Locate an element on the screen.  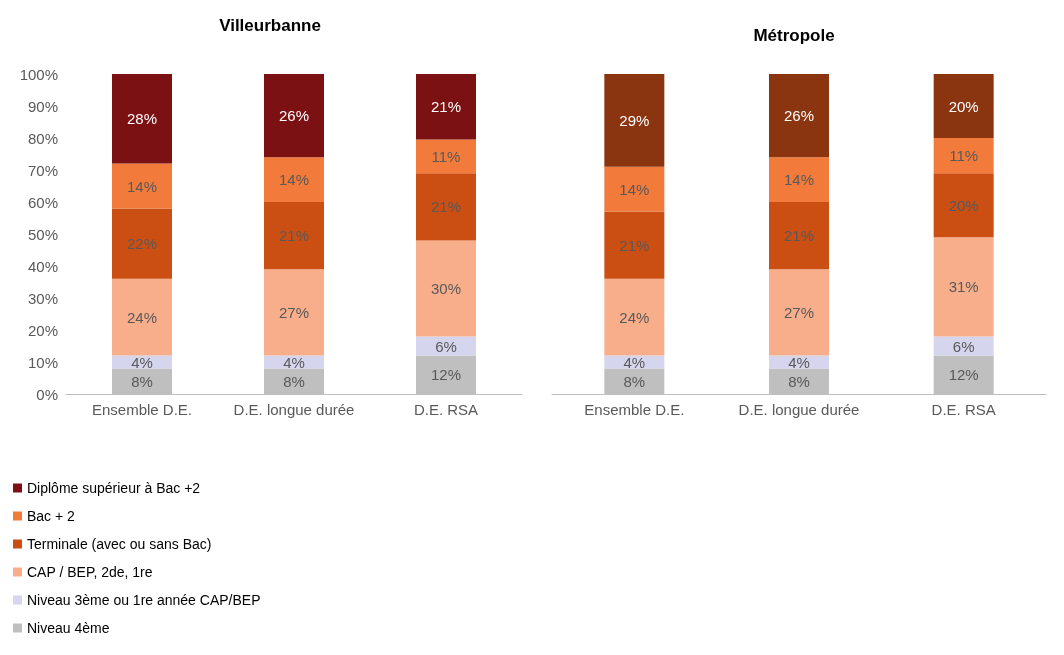
y-tick-label: 10% is located at coordinates (42, 362).